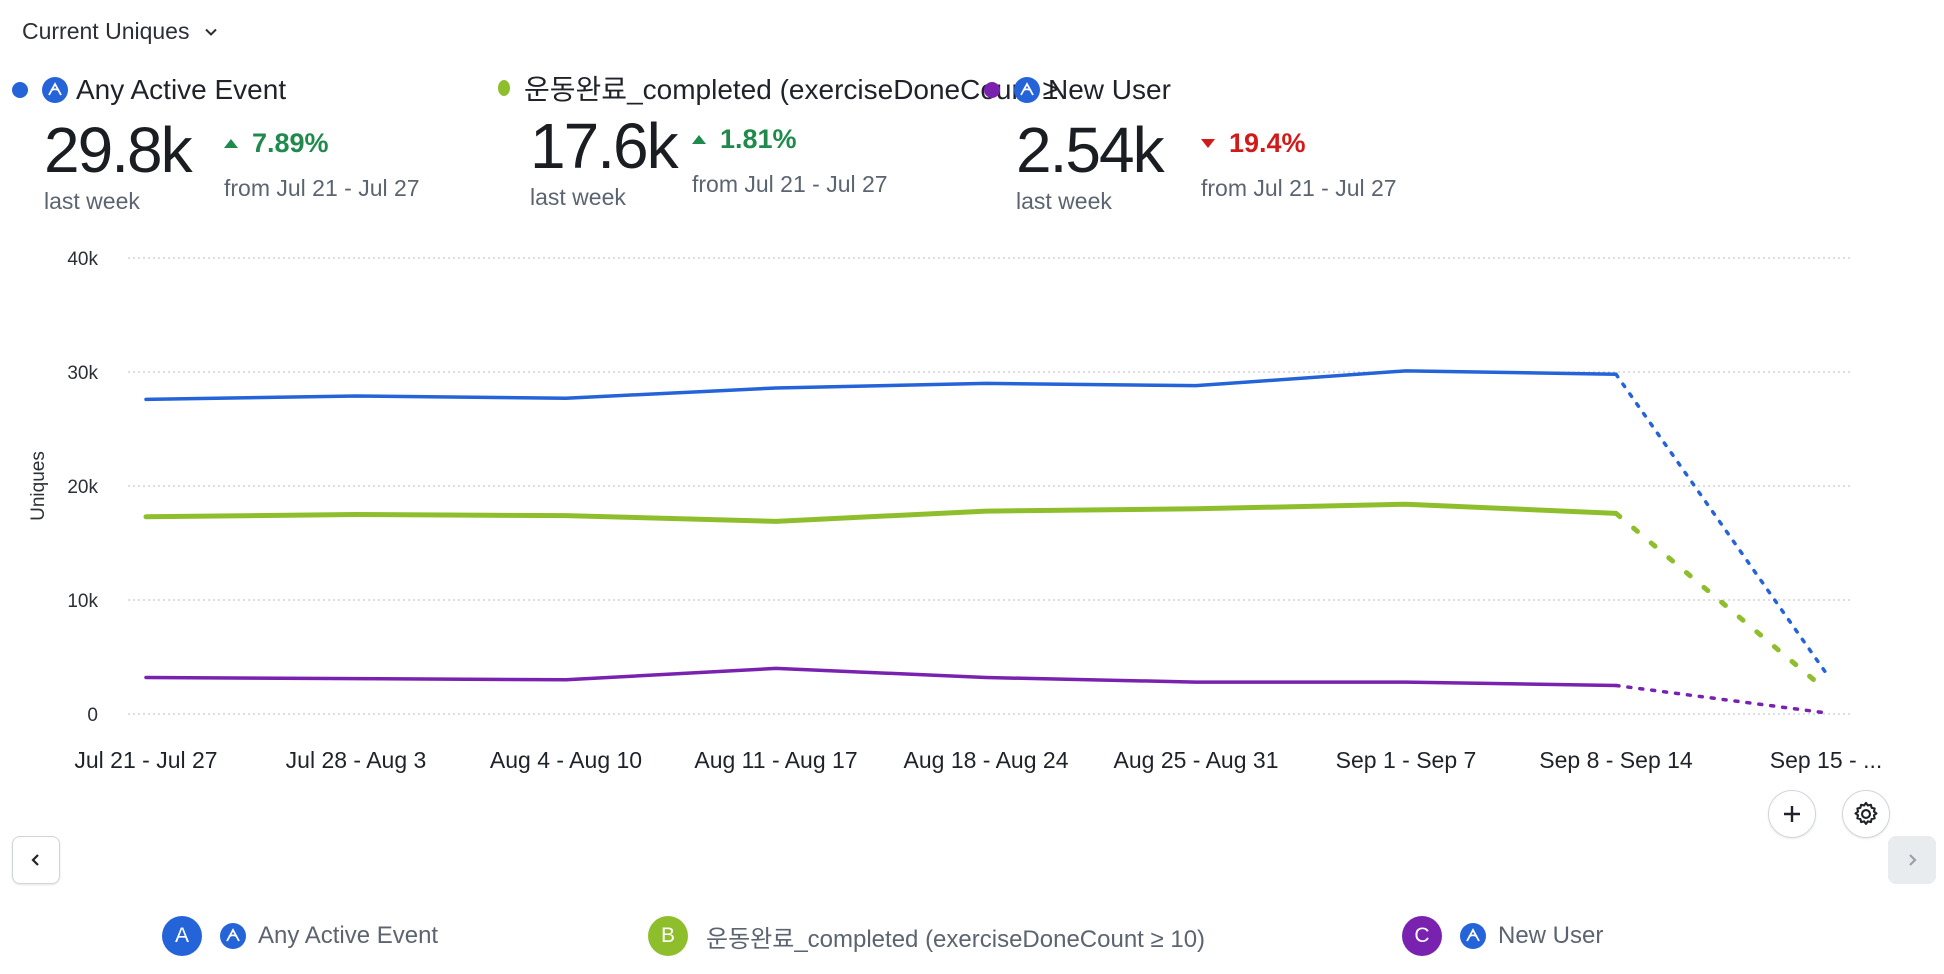  What do you see at coordinates (118, 150) in the screenshot?
I see `kpi-value: 29.8k` at bounding box center [118, 150].